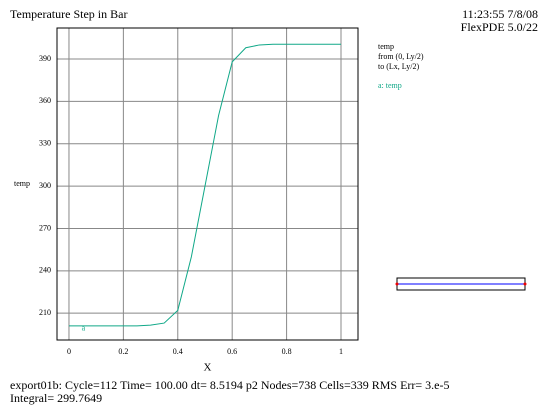 Image resolution: width=544 pixels, height=408 pixels. I want to click on x-tick-label: 1, so click(341, 351).